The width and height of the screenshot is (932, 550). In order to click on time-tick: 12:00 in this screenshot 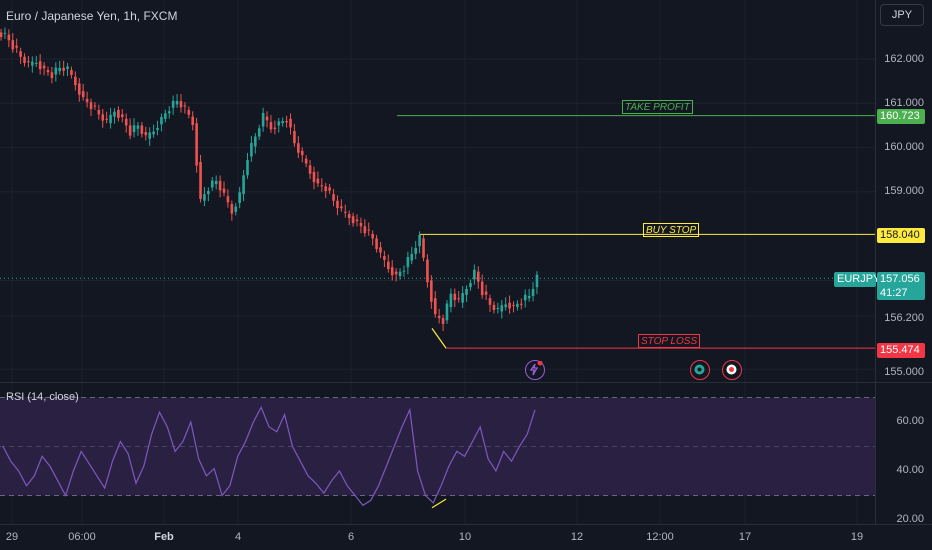, I will do `click(660, 537)`.